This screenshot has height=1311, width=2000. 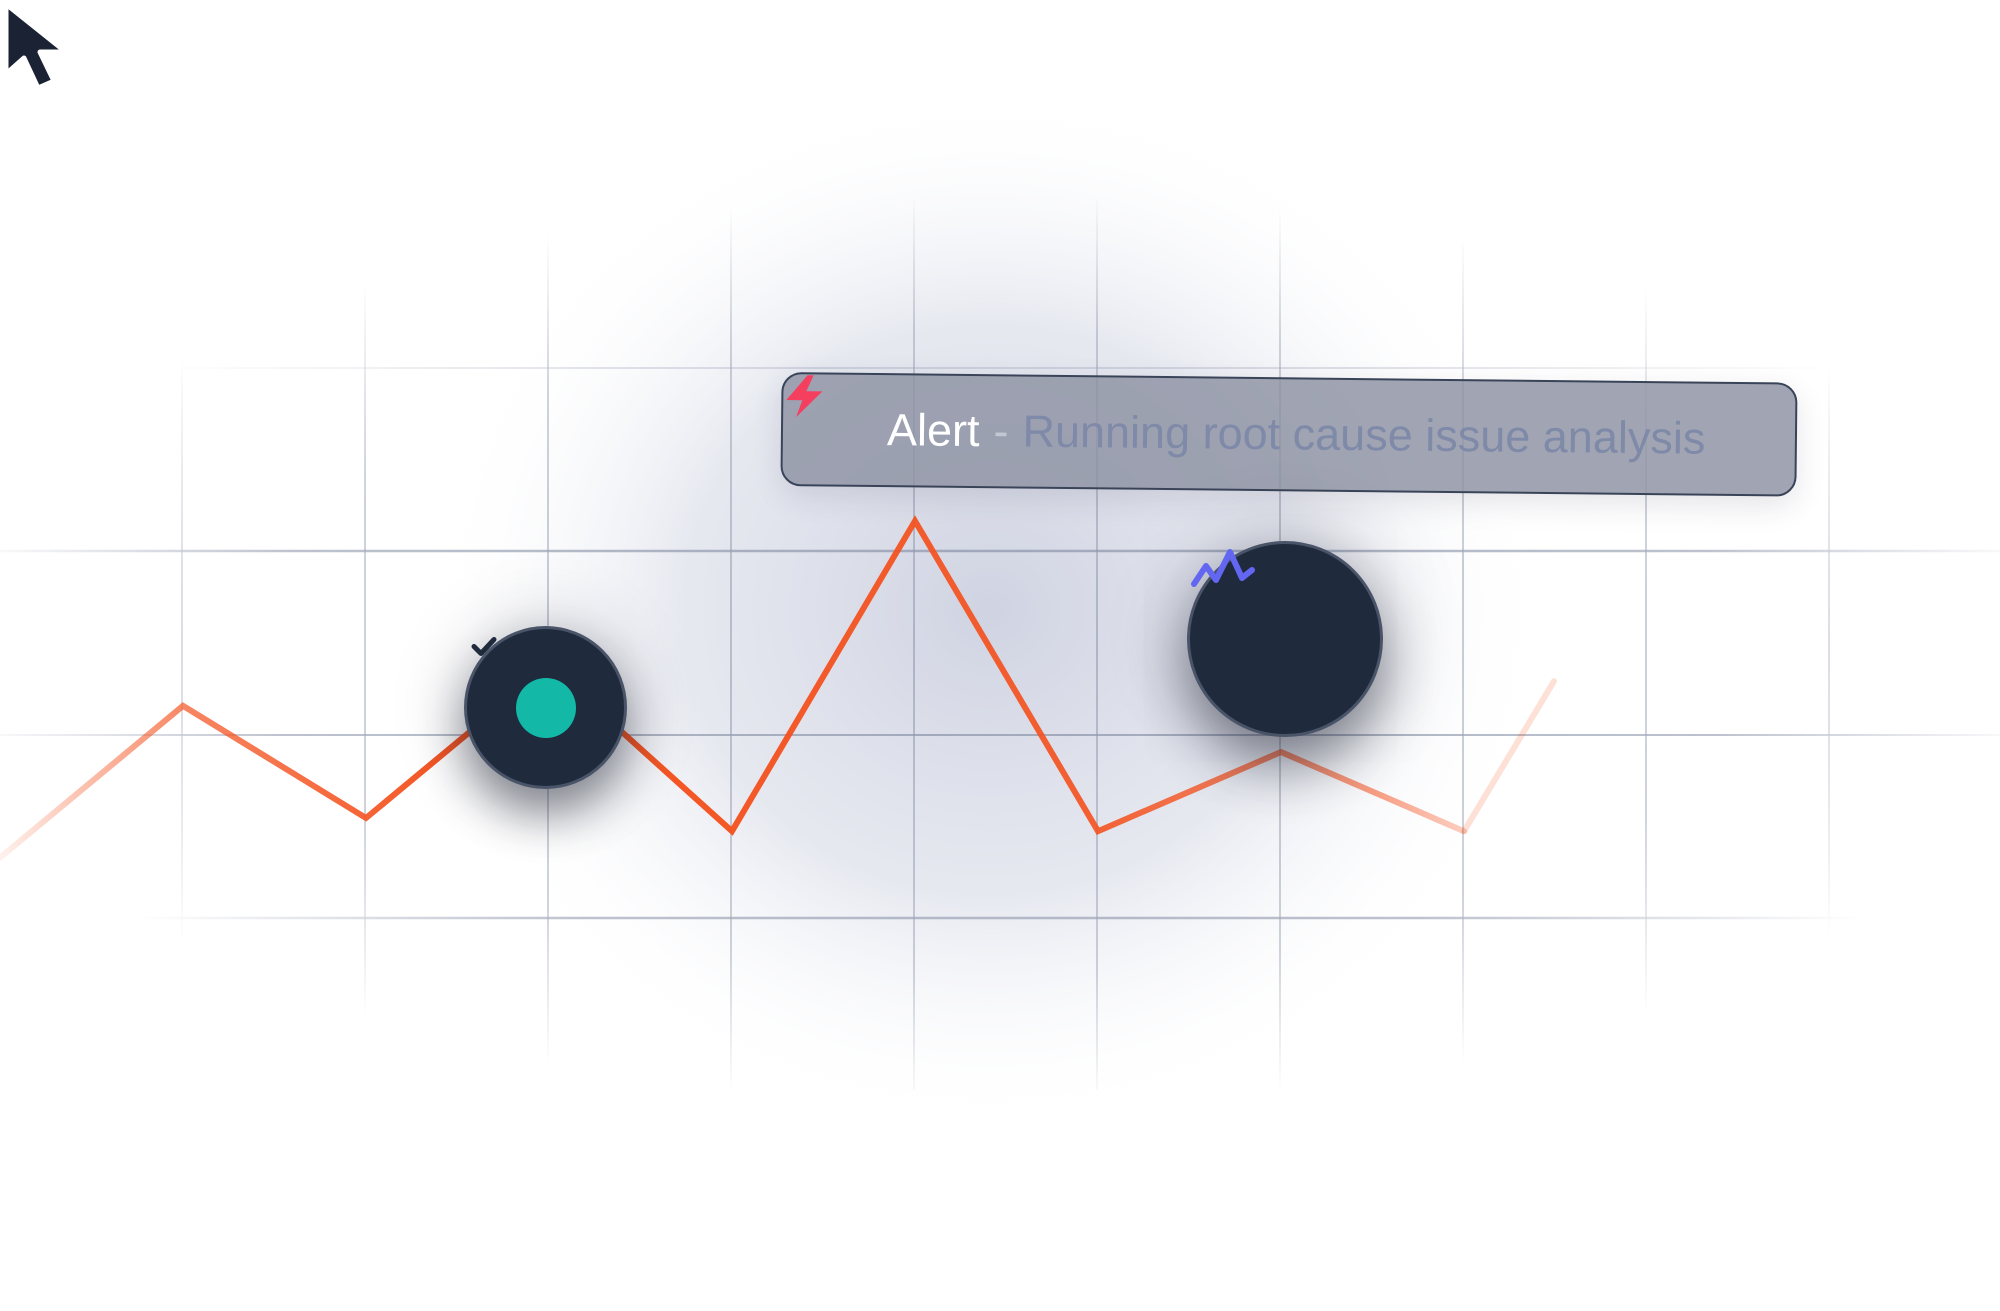 What do you see at coordinates (1285, 639) in the screenshot?
I see `activity-node` at bounding box center [1285, 639].